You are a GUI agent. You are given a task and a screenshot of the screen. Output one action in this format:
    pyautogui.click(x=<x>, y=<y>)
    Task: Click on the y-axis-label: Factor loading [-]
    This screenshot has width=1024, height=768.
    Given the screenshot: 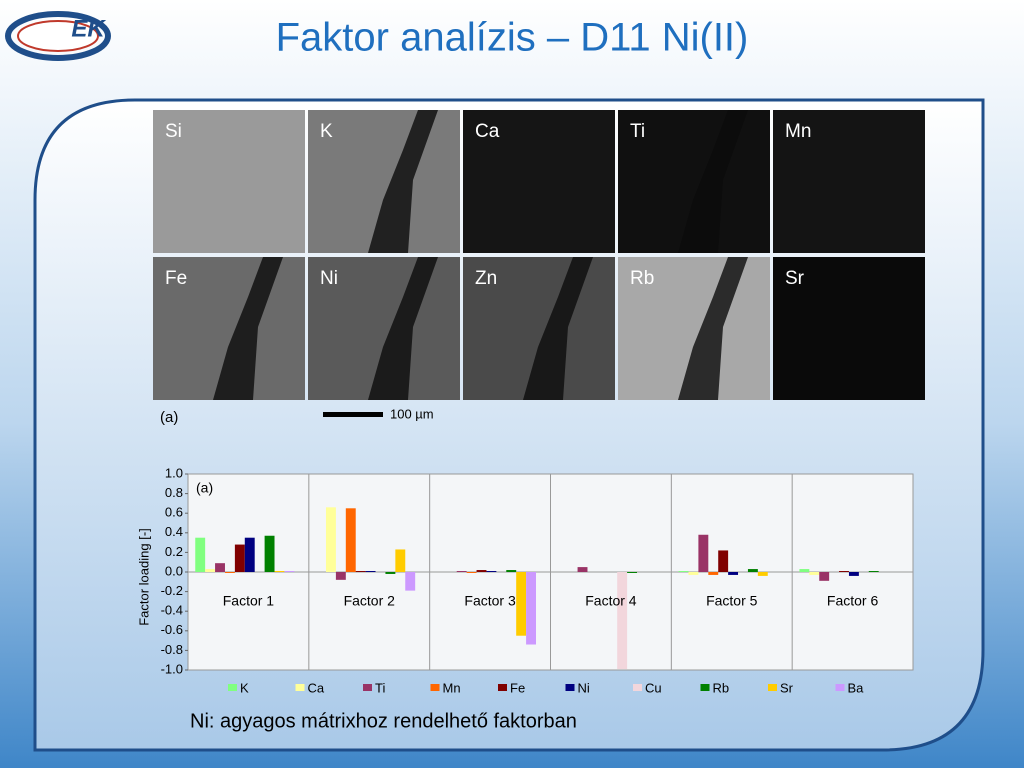 What is the action you would take?
    pyautogui.click(x=143, y=577)
    